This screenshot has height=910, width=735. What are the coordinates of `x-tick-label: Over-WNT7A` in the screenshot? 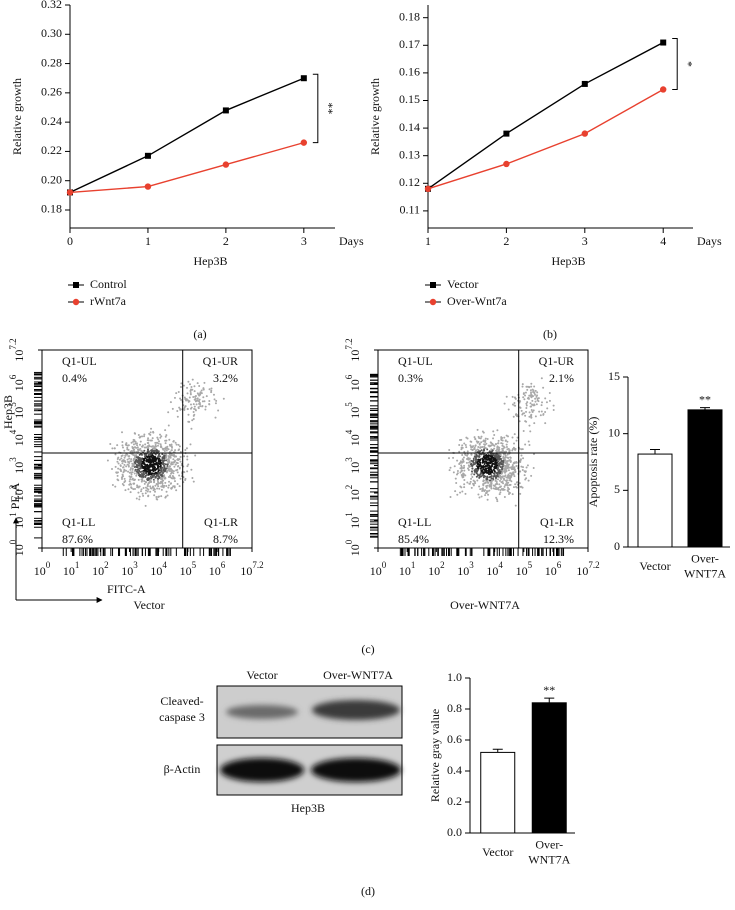 It's located at (549, 851).